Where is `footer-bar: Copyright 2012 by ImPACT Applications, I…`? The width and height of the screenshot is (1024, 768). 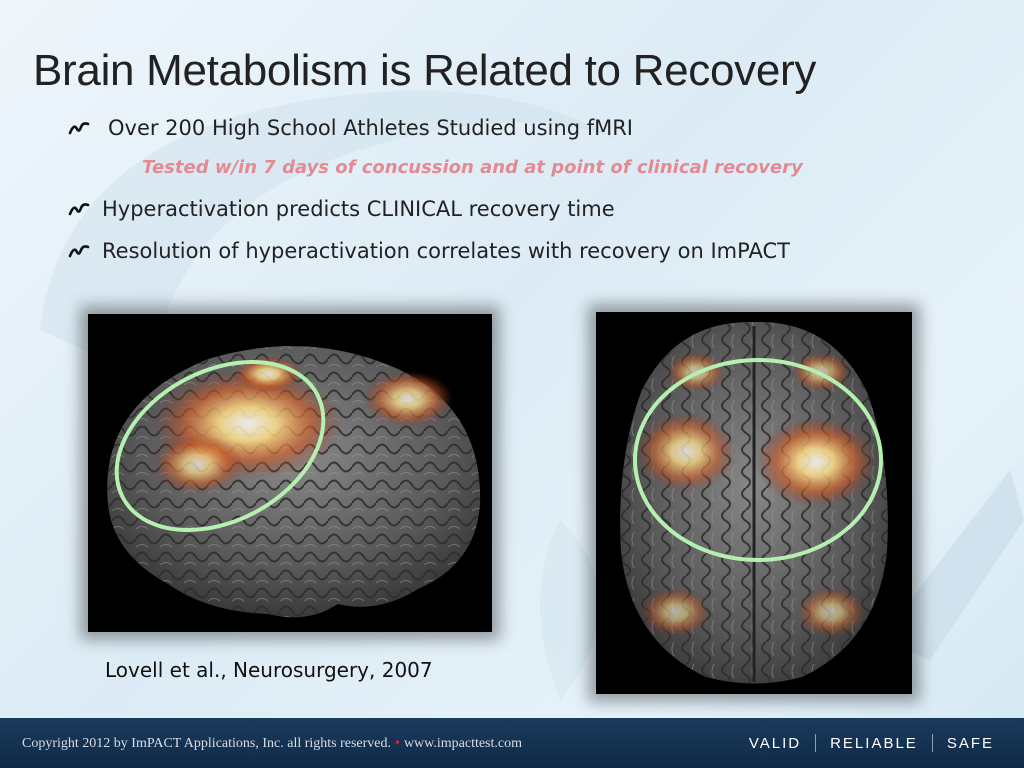 footer-bar: Copyright 2012 by ImPACT Applications, I… is located at coordinates (512, 743).